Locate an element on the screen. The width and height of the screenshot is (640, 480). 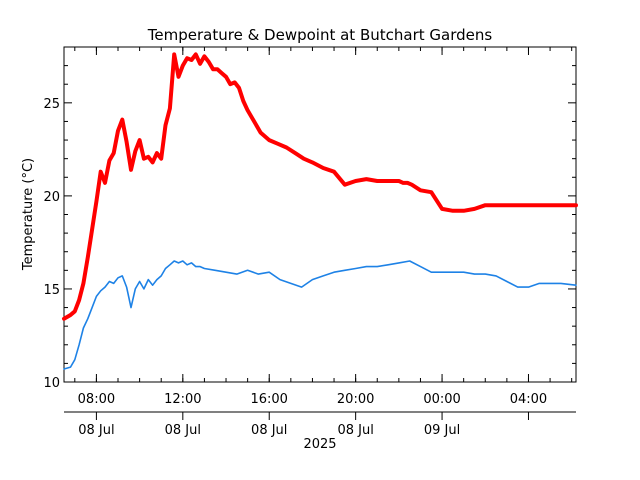
x-tick-label: 20:00 is located at coordinates (355, 399).